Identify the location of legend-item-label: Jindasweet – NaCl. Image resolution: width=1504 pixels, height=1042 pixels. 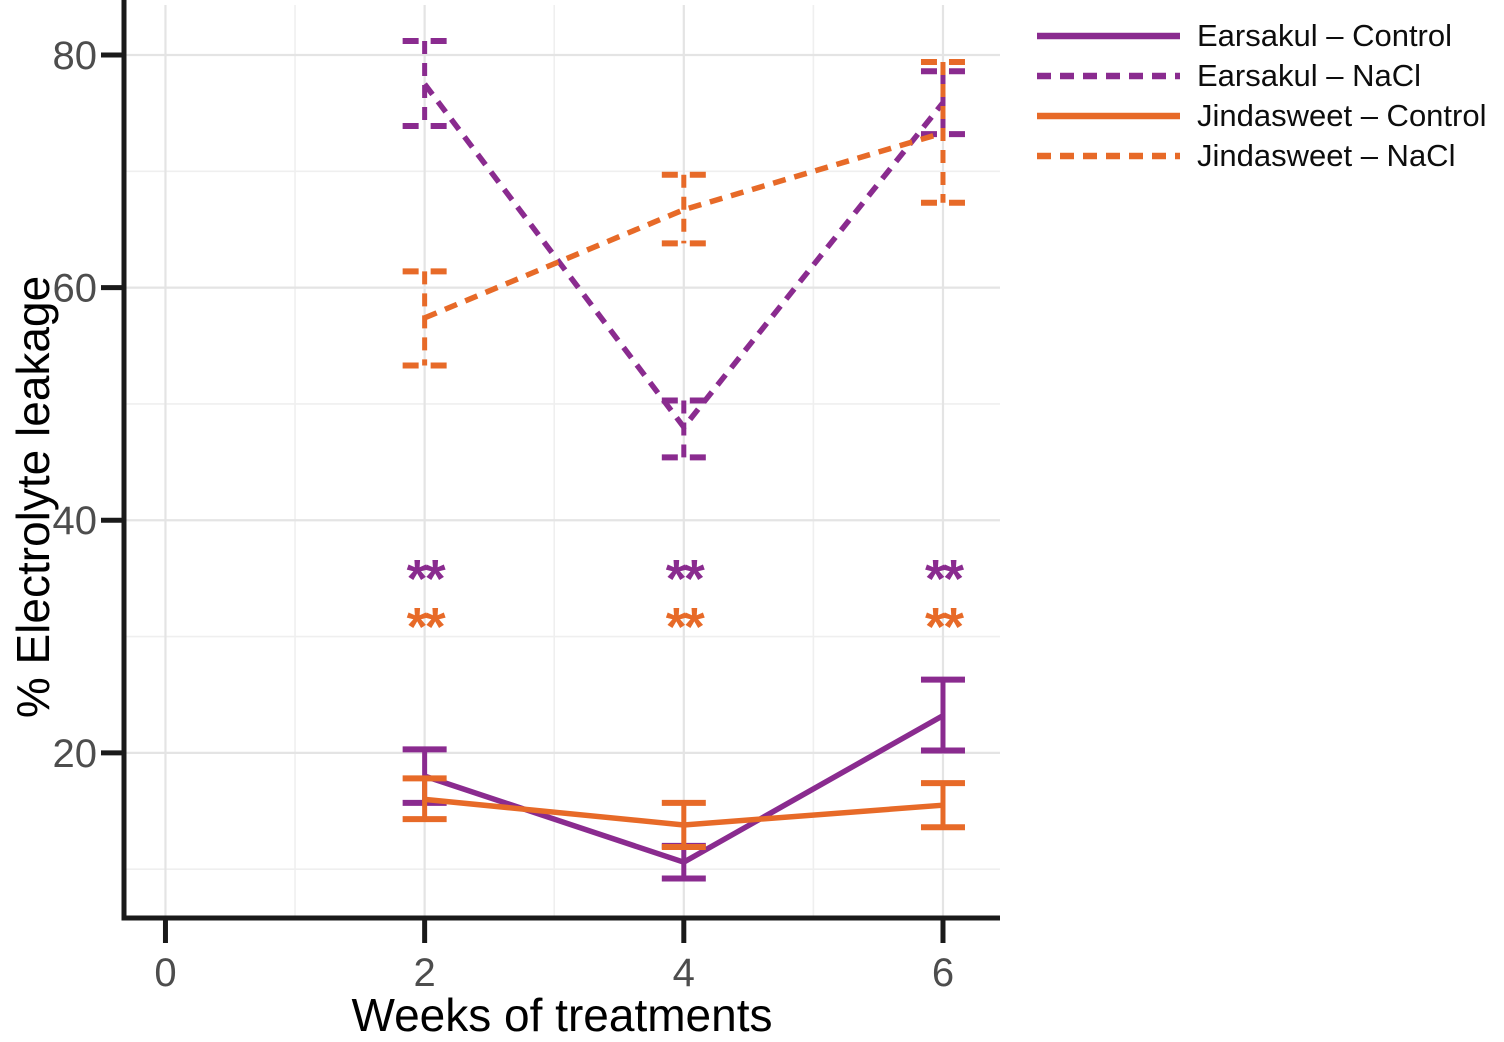
(1326, 155).